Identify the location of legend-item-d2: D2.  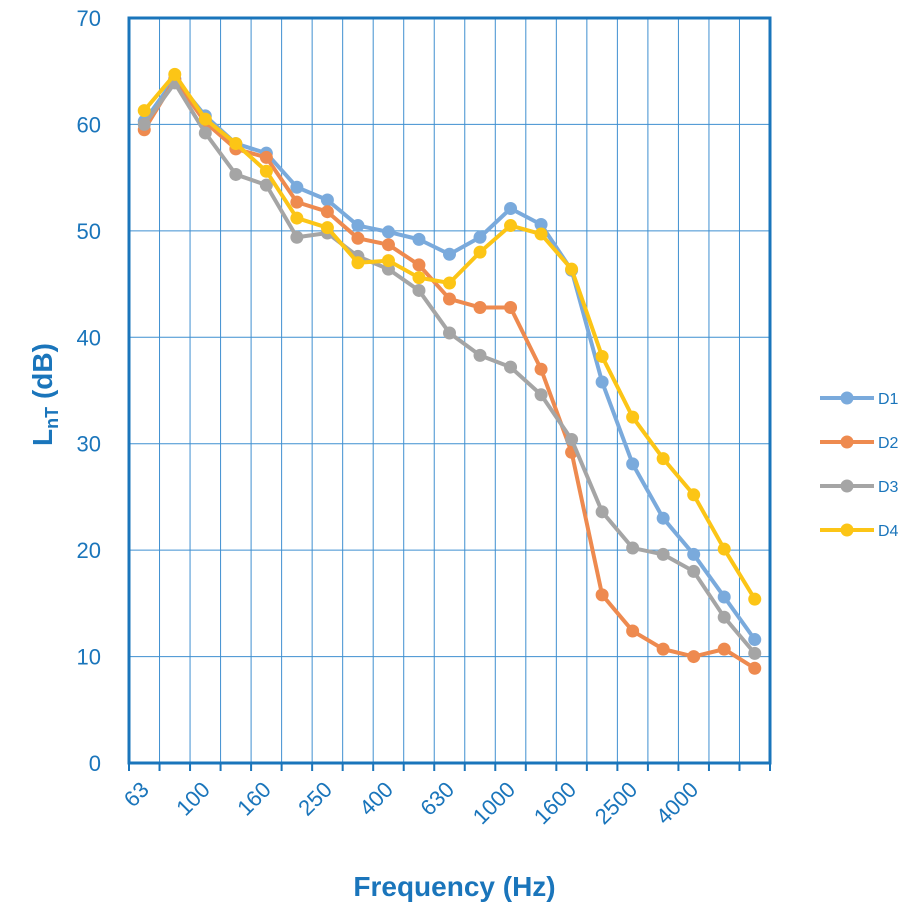
(859, 443).